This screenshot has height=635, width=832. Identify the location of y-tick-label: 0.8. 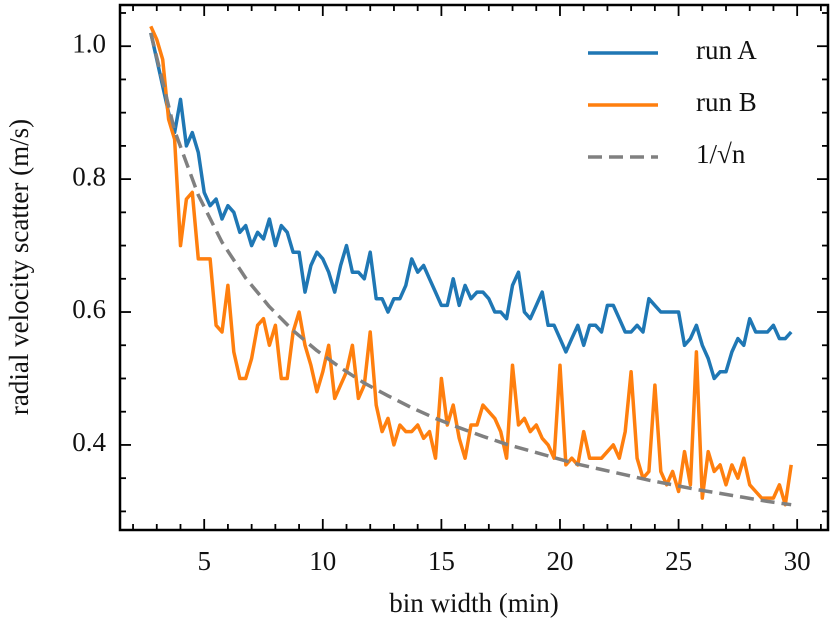
(89, 176).